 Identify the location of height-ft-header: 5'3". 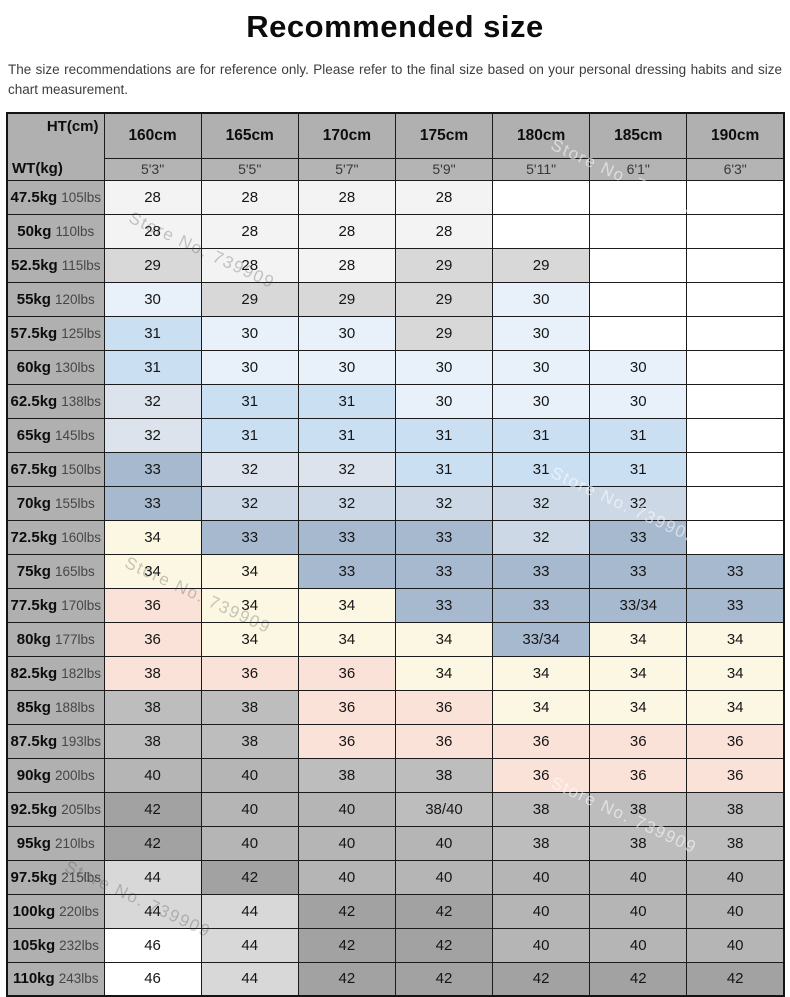
(152, 169).